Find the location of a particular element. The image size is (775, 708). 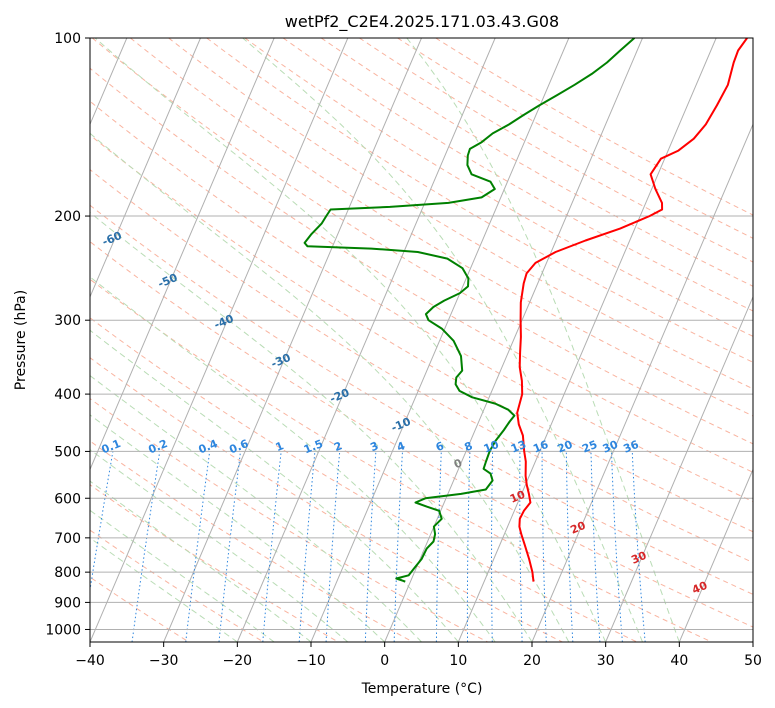

y-tick-label: 400 is located at coordinates (67, 395).